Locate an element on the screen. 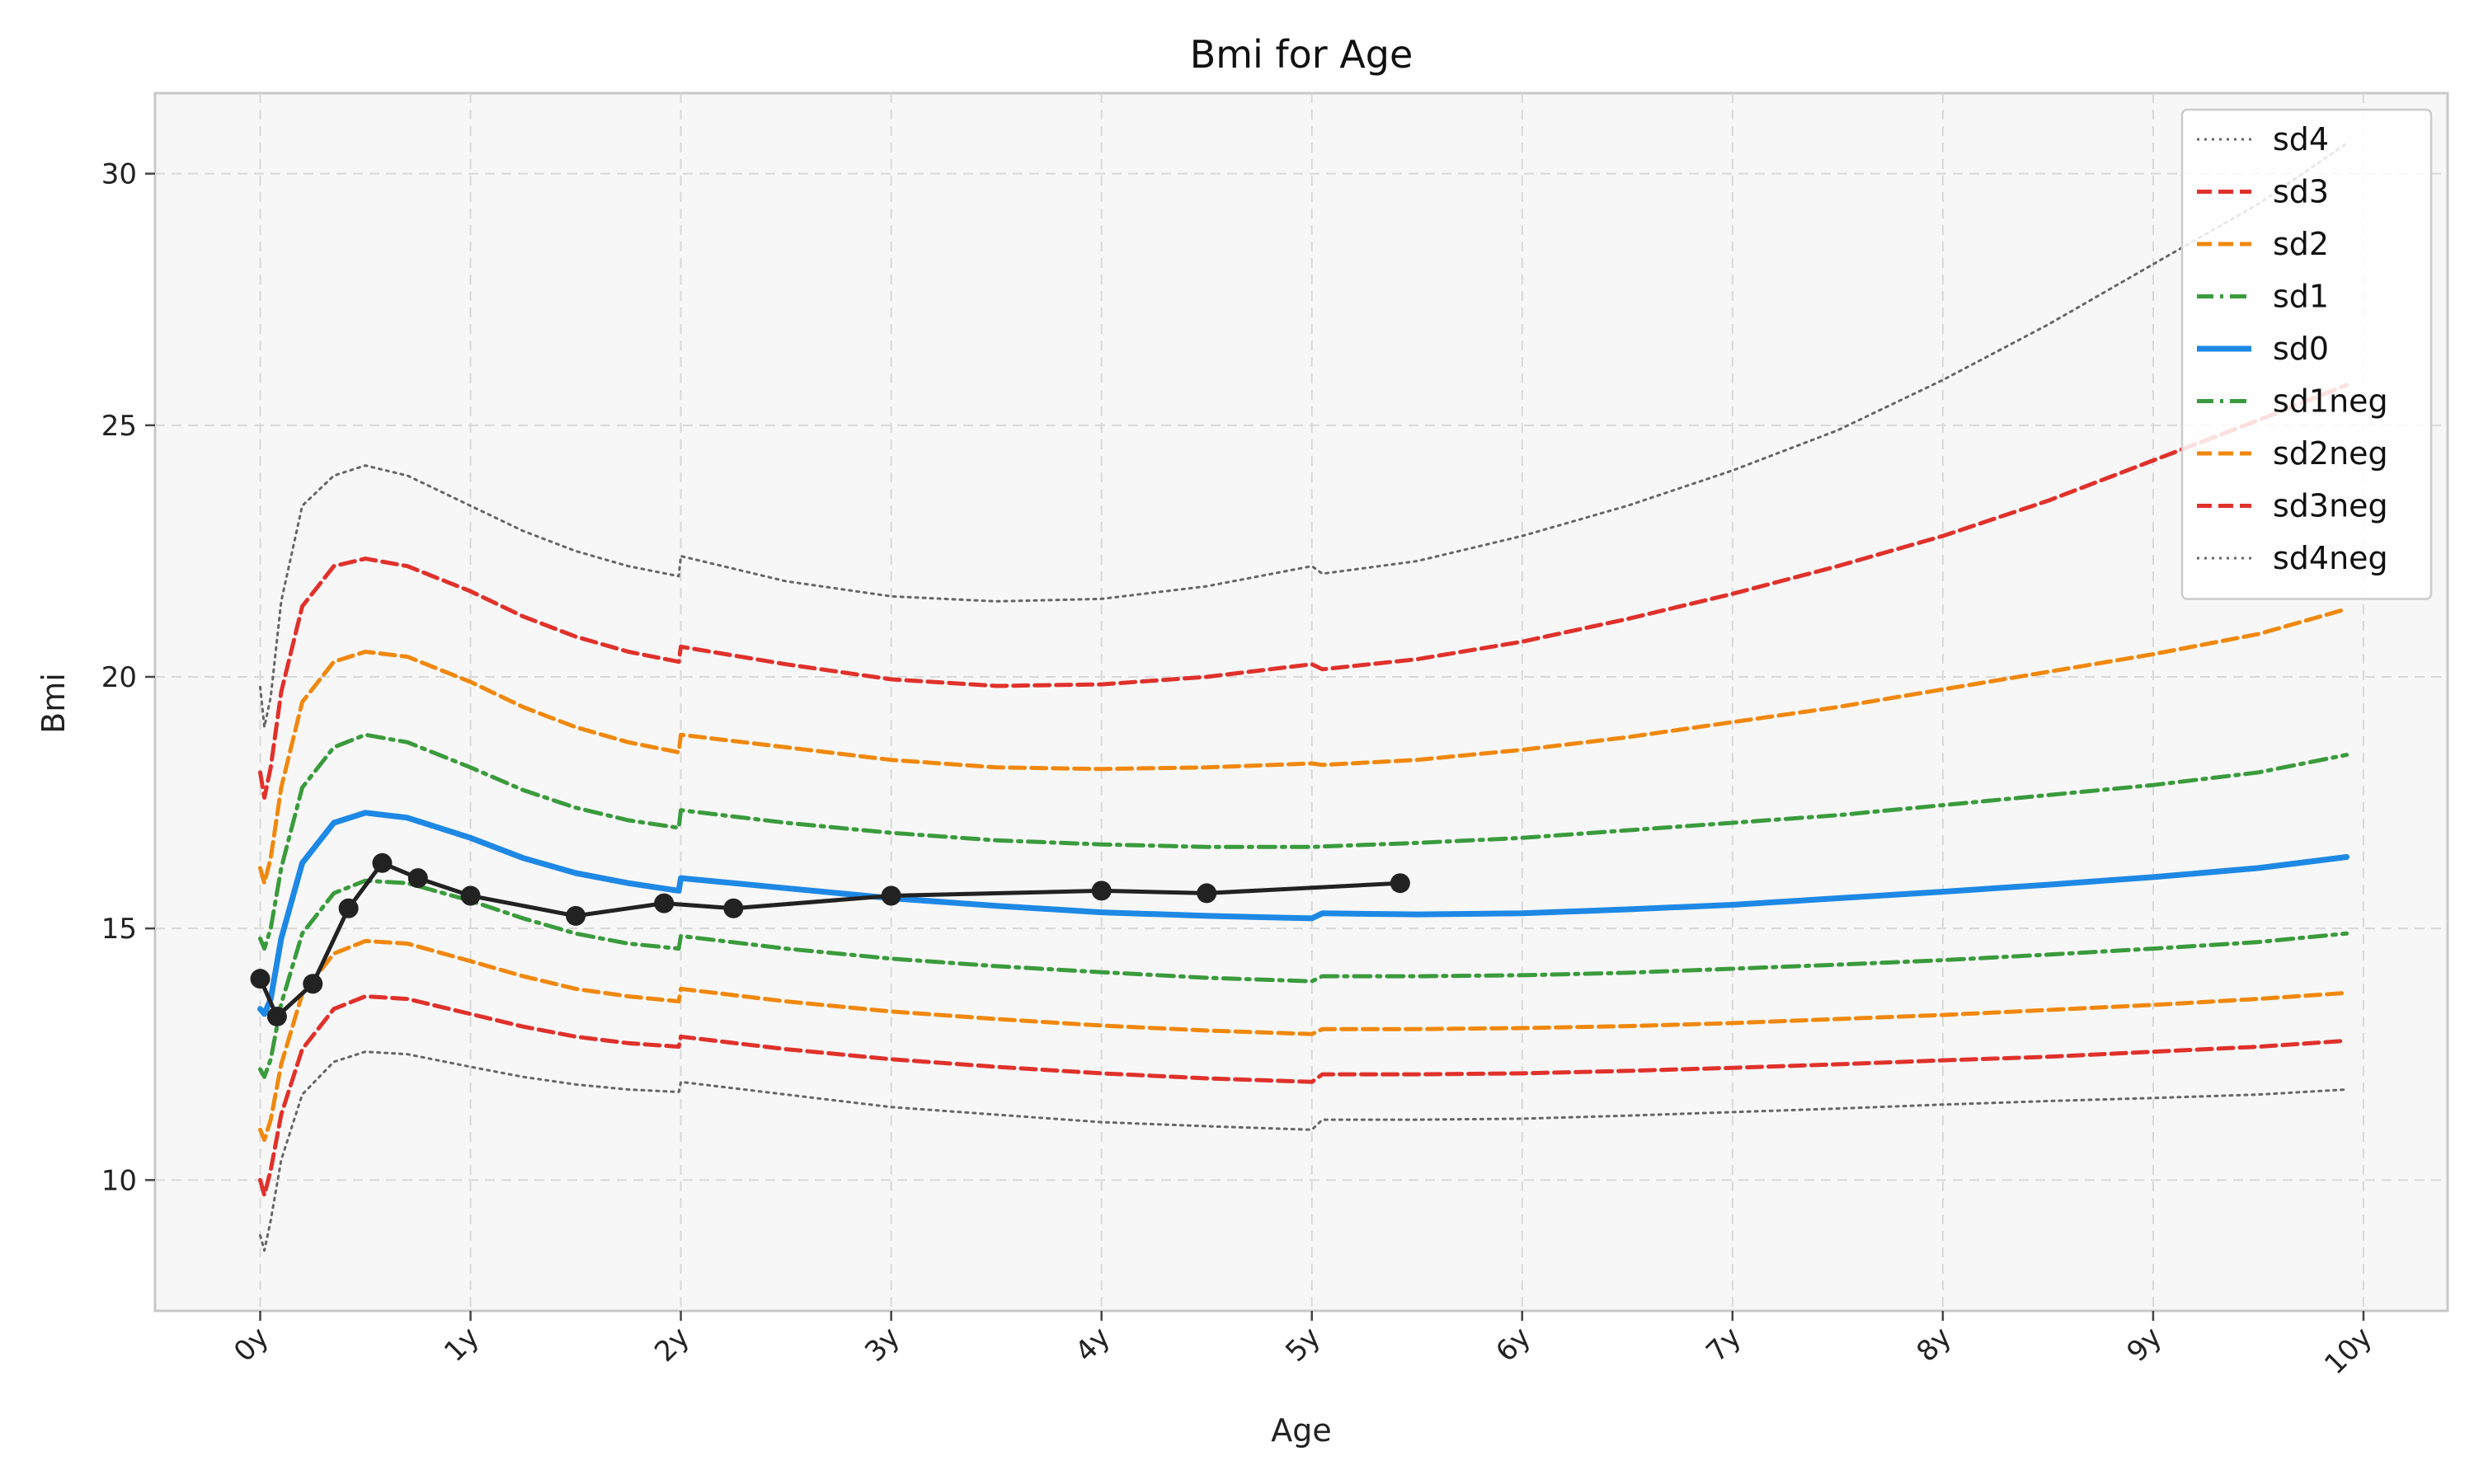  x-tick-label: 2y is located at coordinates (672, 1345).